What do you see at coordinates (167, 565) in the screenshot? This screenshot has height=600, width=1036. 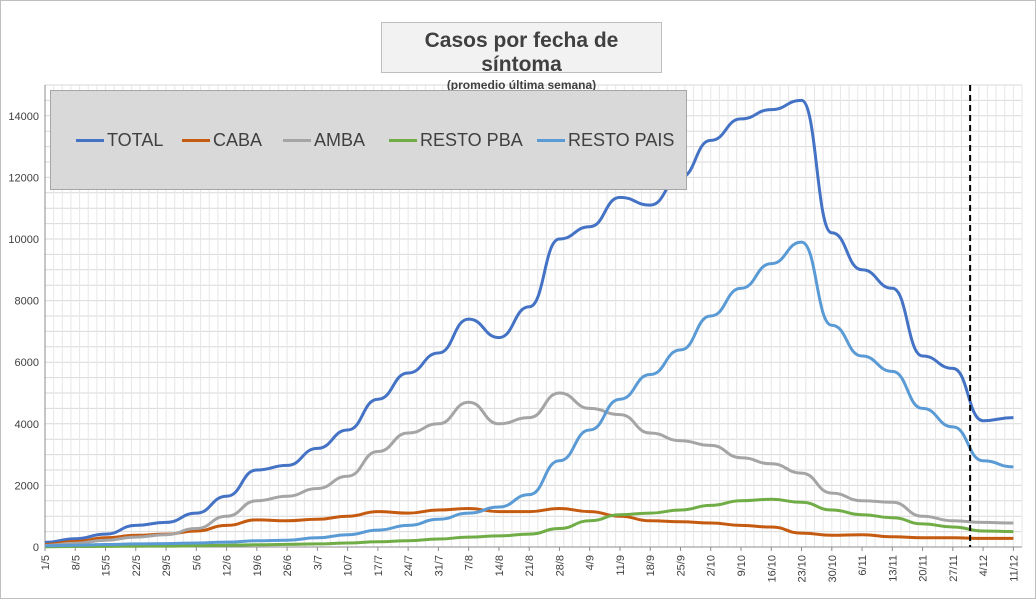 I see `x-tick-label: 29/5` at bounding box center [167, 565].